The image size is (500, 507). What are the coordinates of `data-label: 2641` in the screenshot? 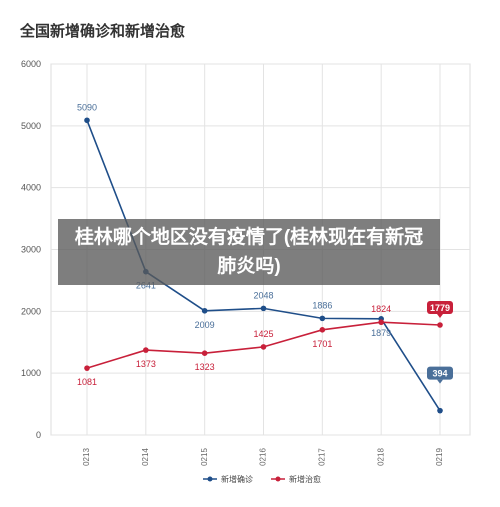 It's located at (146, 286).